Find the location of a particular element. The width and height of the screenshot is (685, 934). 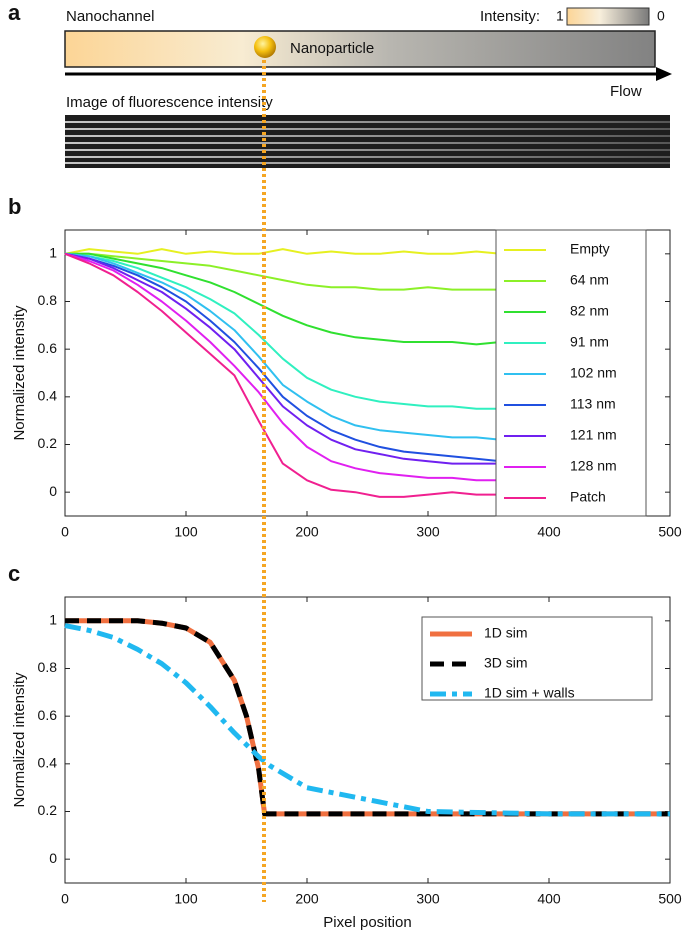

legend-box is located at coordinates (537, 658).